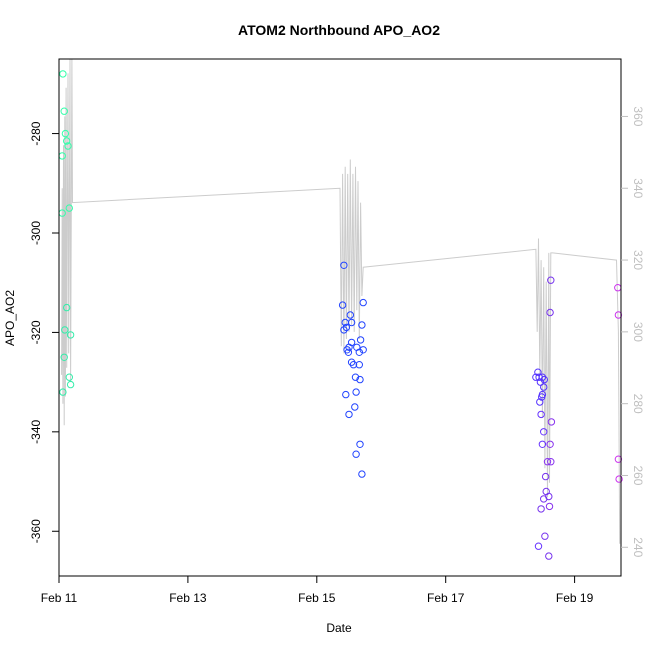  I want to click on y-axis-right: 240 260 280 300 320 340 360, so click(633, 332).